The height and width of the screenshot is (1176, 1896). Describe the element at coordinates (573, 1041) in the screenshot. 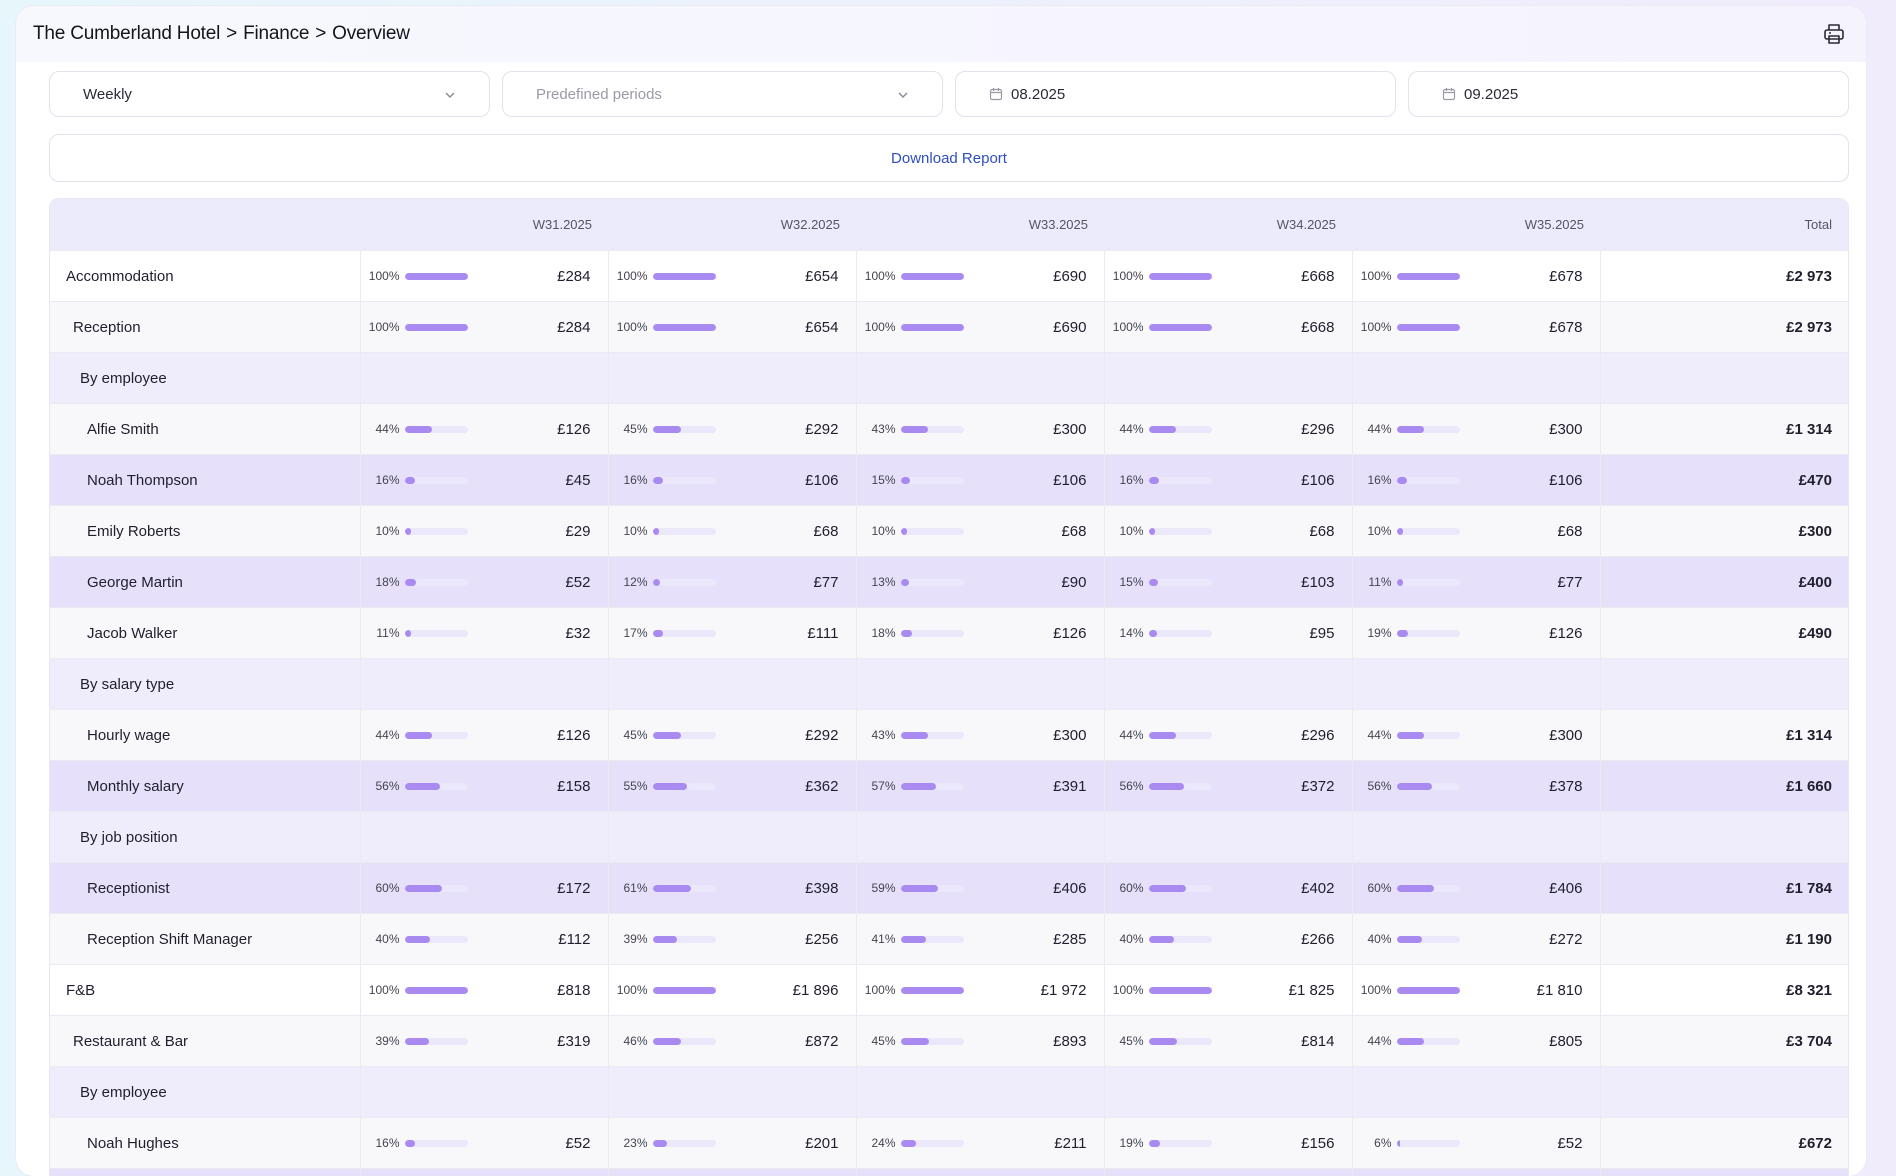

I see `amount-value: £319` at that location.